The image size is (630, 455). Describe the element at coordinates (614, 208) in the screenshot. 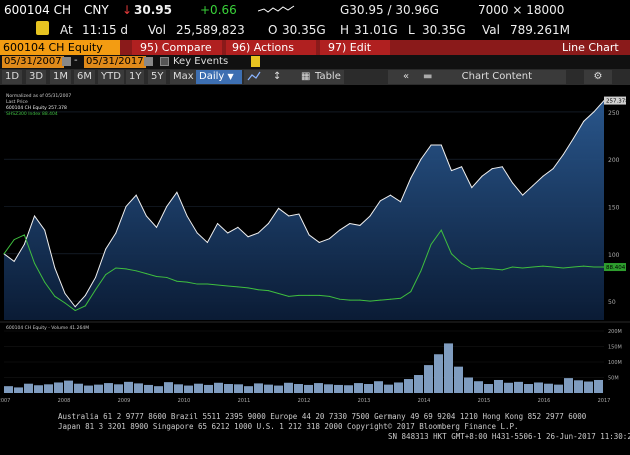

I see `y-tick-label: 150` at that location.